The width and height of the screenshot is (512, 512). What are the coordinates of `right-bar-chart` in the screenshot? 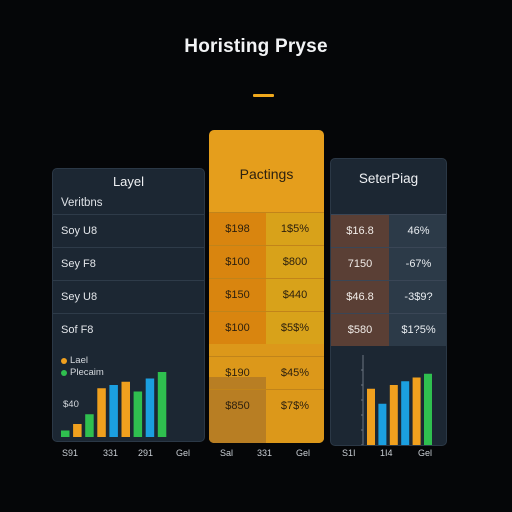 It's located at (396, 400).